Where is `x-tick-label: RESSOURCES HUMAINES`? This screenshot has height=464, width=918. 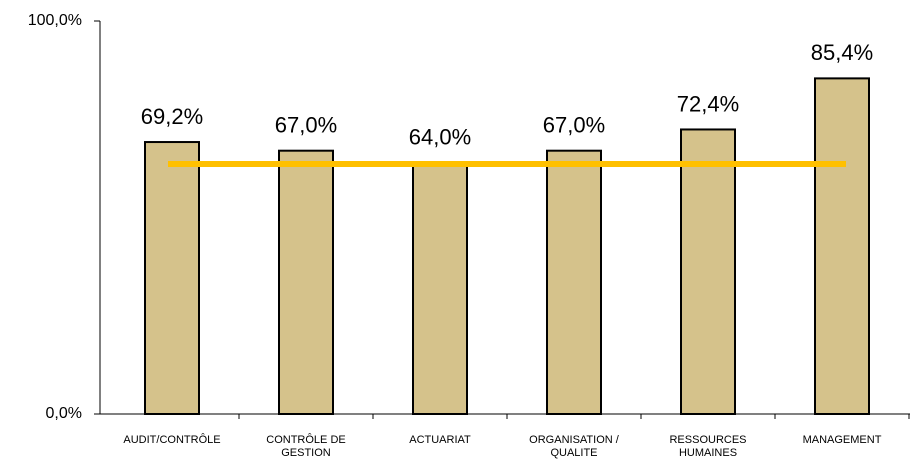
x-tick-label: RESSOURCES HUMAINES is located at coordinates (708, 446).